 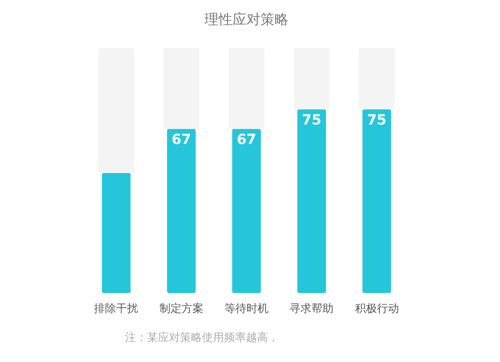 What do you see at coordinates (181, 308) in the screenshot?
I see `x-tick-label: 制定方案` at bounding box center [181, 308].